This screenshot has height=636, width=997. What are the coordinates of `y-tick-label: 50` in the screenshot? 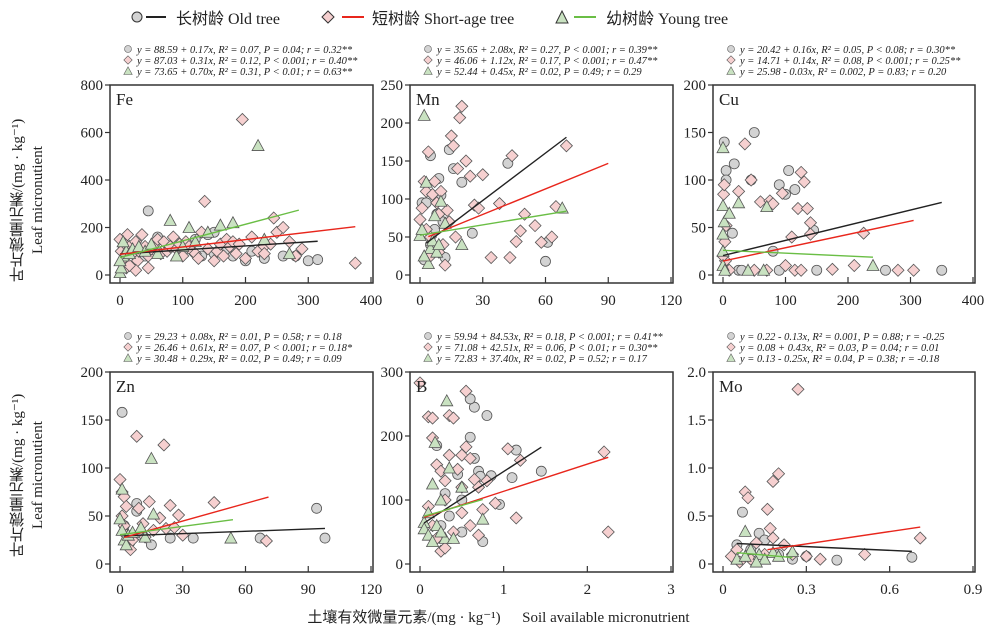 It's located at (95, 517).